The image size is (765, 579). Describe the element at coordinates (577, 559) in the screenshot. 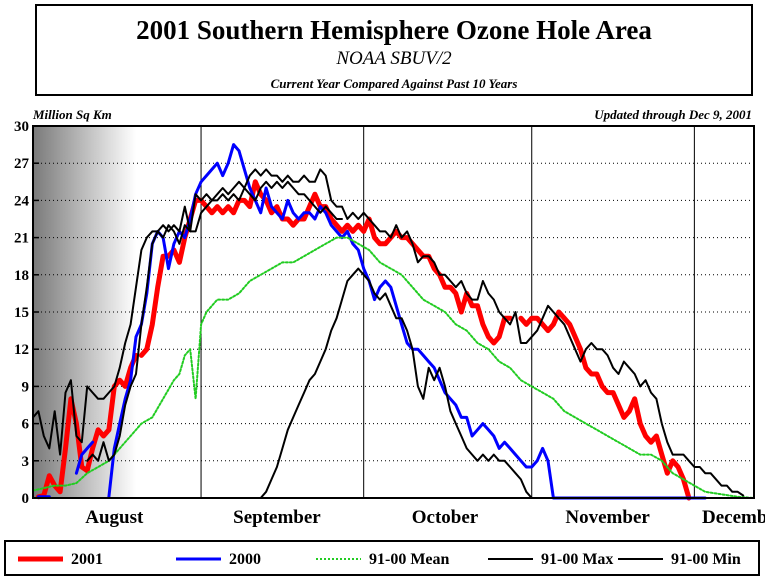

I see `legend-label: 91-00 Max` at that location.